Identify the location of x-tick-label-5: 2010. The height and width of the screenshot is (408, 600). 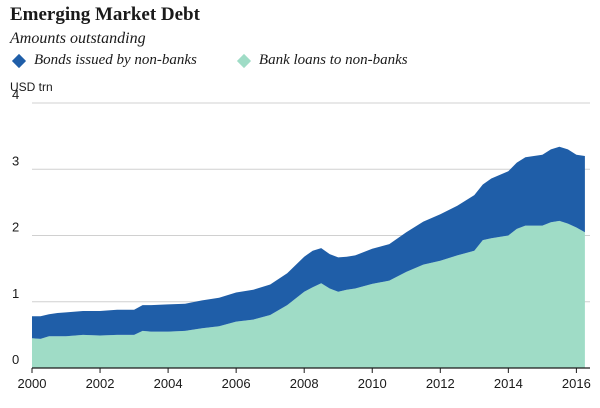
(372, 383).